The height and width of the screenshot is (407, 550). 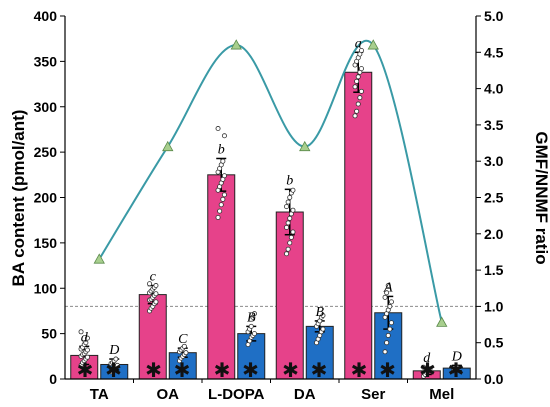 I want to click on significance-letter: c, so click(x=153, y=277).